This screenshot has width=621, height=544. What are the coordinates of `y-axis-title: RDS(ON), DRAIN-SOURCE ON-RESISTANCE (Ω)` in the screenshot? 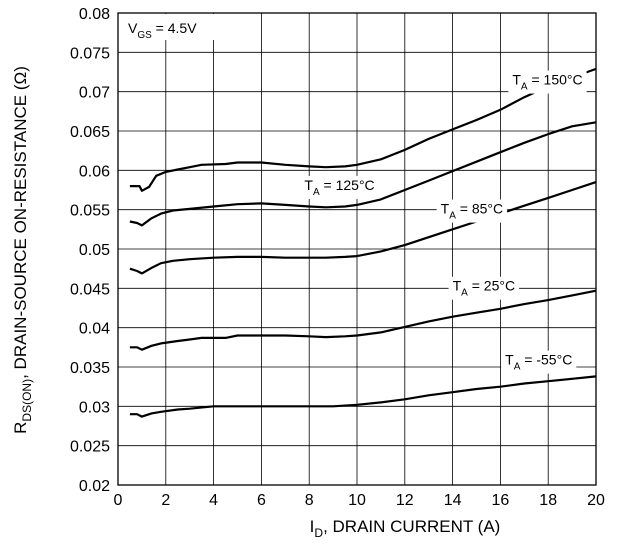 It's located at (22, 250).